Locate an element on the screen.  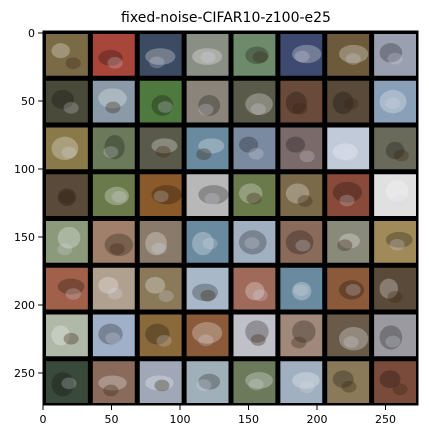
y-tick-5: 250 is located at coordinates (28, 373).